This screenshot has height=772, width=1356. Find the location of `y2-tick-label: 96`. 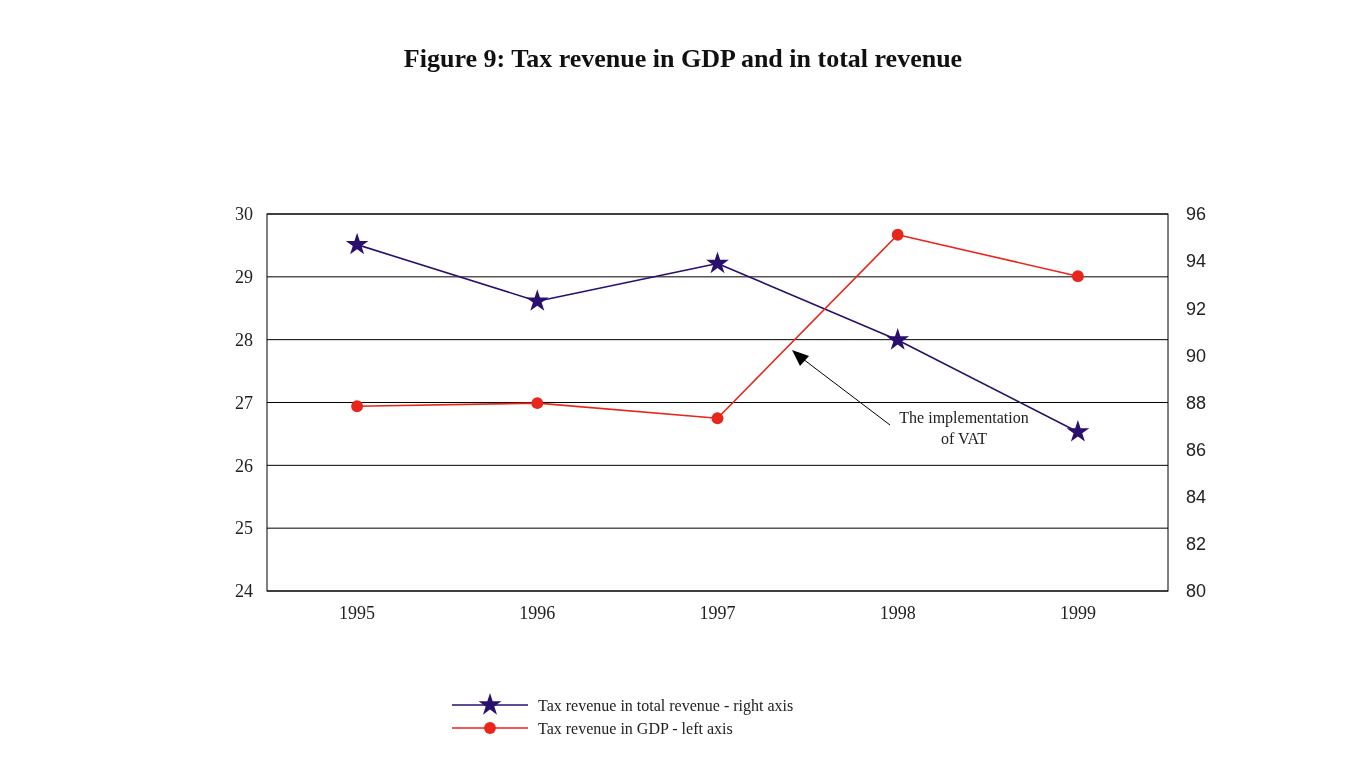

y2-tick-label: 96 is located at coordinates (1196, 214).